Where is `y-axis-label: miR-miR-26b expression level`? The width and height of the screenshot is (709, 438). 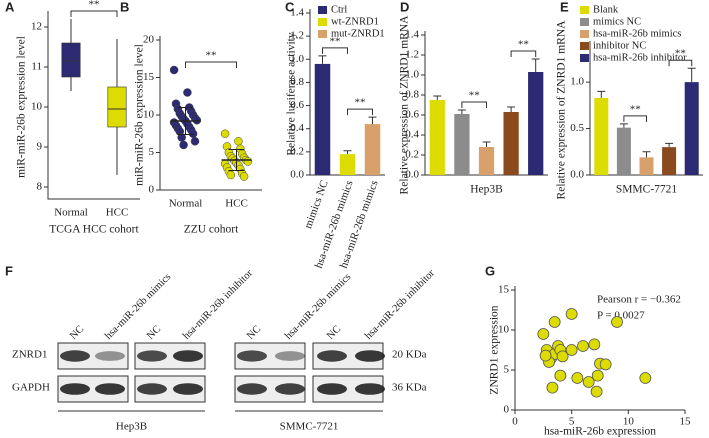
y-axis-label: miR-miR-26b expression level is located at coordinates (140, 115).